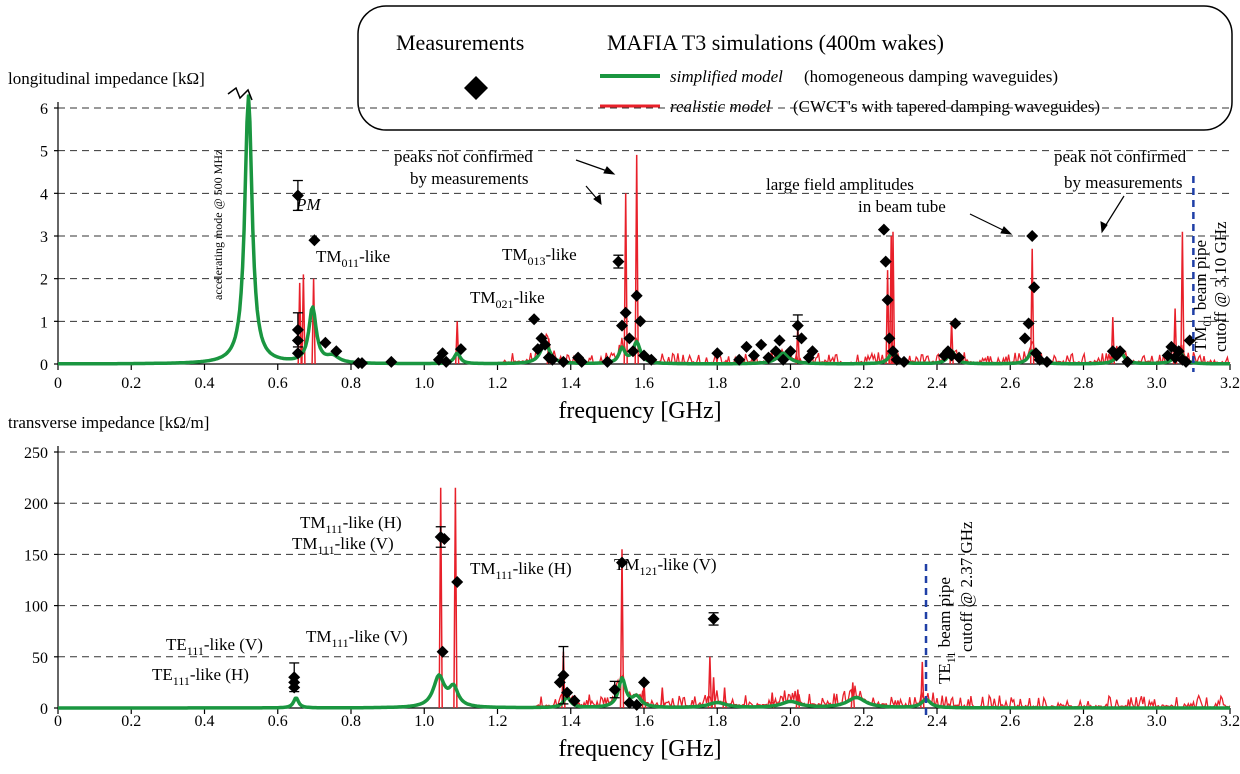  What do you see at coordinates (498, 721) in the screenshot?
I see `transverse-xtick-label: 1.2` at bounding box center [498, 721].